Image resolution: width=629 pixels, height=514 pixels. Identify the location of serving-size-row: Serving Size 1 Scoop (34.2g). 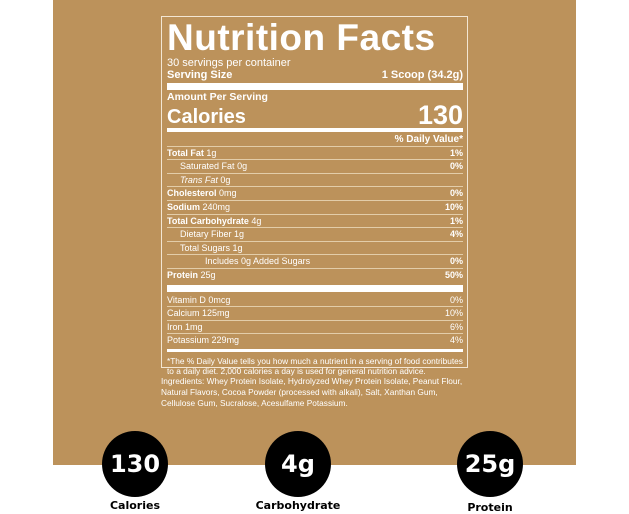
(315, 75).